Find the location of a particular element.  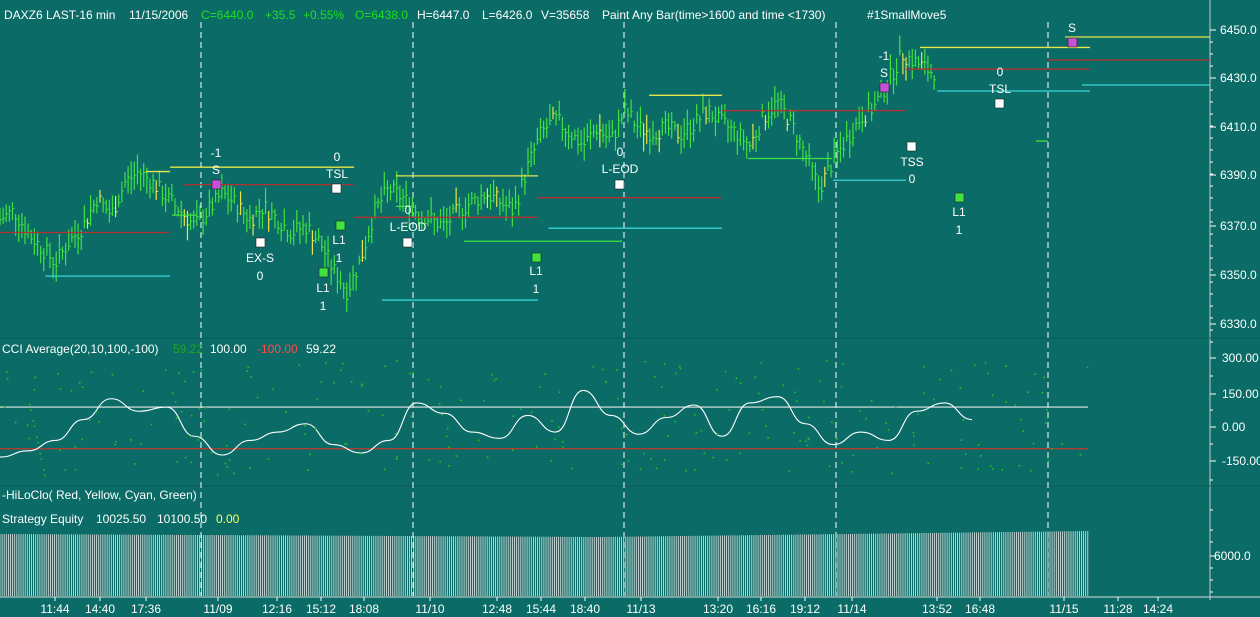

price-tick-label: 6330.0 is located at coordinates (1238, 324).